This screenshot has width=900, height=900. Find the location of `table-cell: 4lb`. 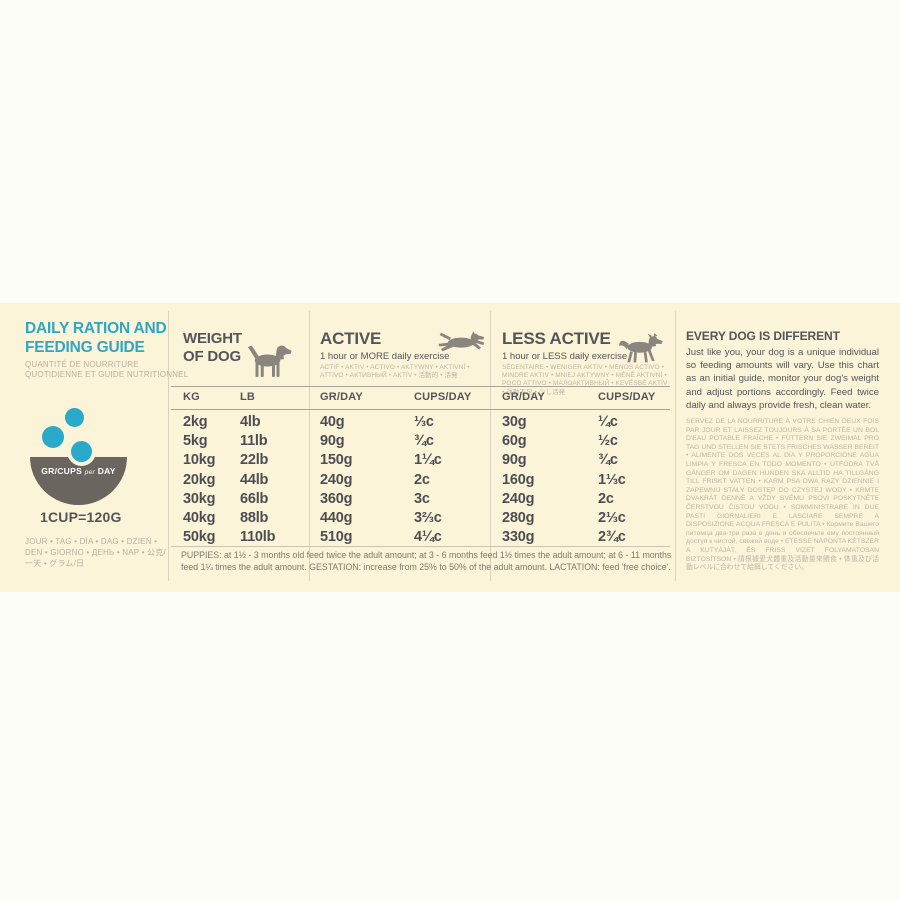

table-cell: 4lb is located at coordinates (250, 422).